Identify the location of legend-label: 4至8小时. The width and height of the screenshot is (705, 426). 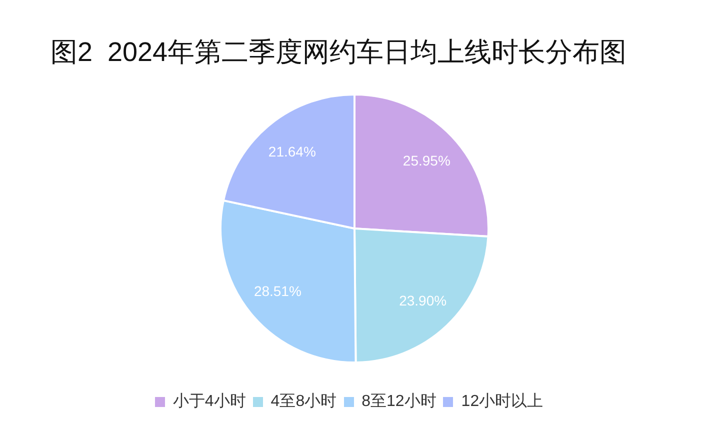
(303, 401).